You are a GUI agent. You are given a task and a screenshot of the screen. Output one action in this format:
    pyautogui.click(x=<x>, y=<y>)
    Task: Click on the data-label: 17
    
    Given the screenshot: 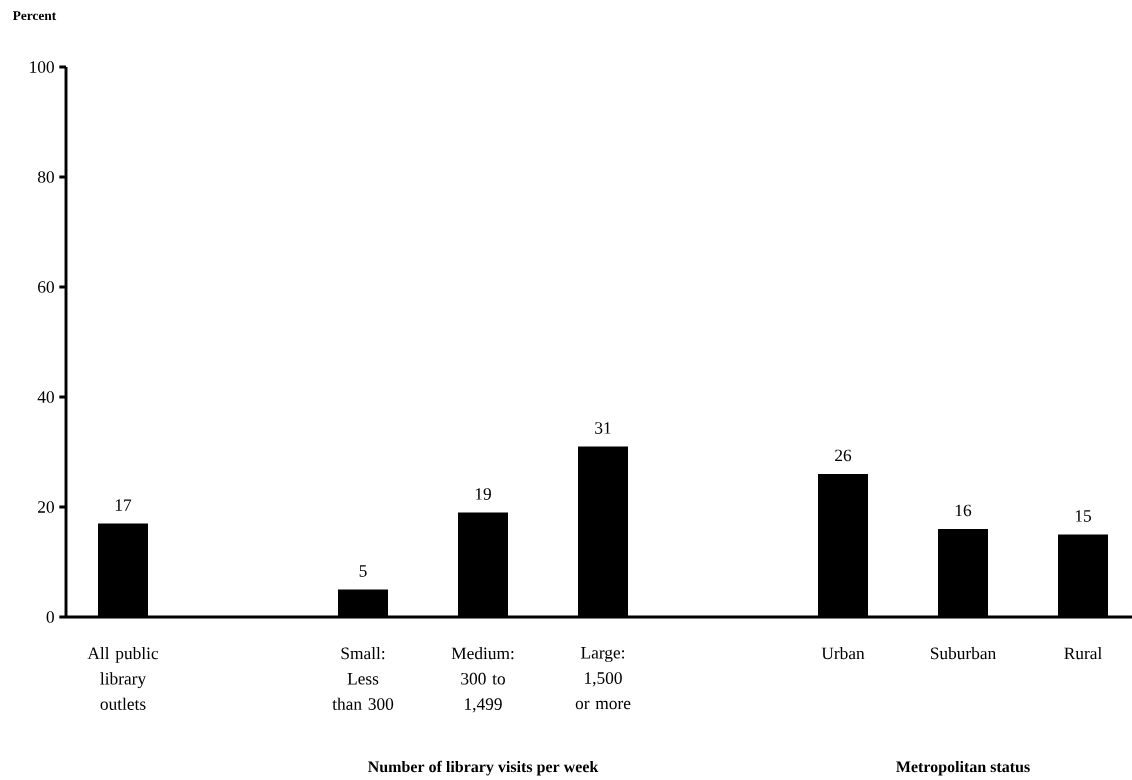 What is the action you would take?
    pyautogui.click(x=123, y=505)
    